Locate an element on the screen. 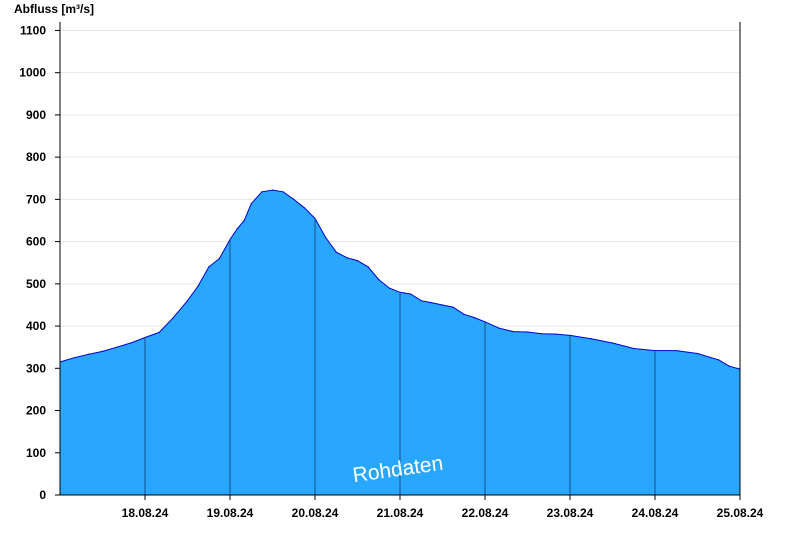 This screenshot has height=555, width=800. y-tick-label: 900 is located at coordinates (36, 115).